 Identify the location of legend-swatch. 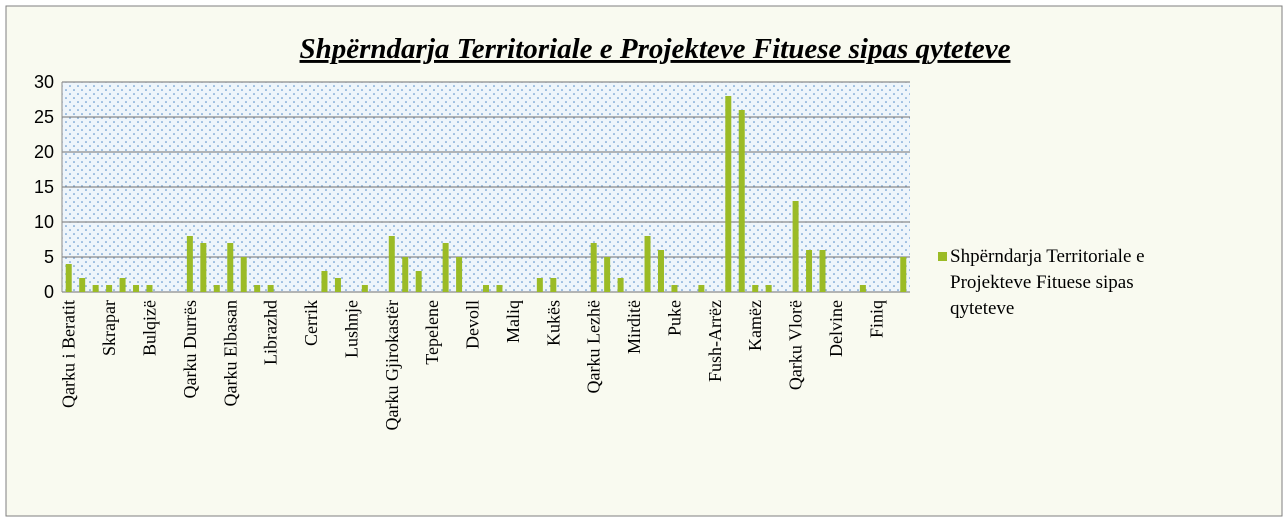
(942, 256).